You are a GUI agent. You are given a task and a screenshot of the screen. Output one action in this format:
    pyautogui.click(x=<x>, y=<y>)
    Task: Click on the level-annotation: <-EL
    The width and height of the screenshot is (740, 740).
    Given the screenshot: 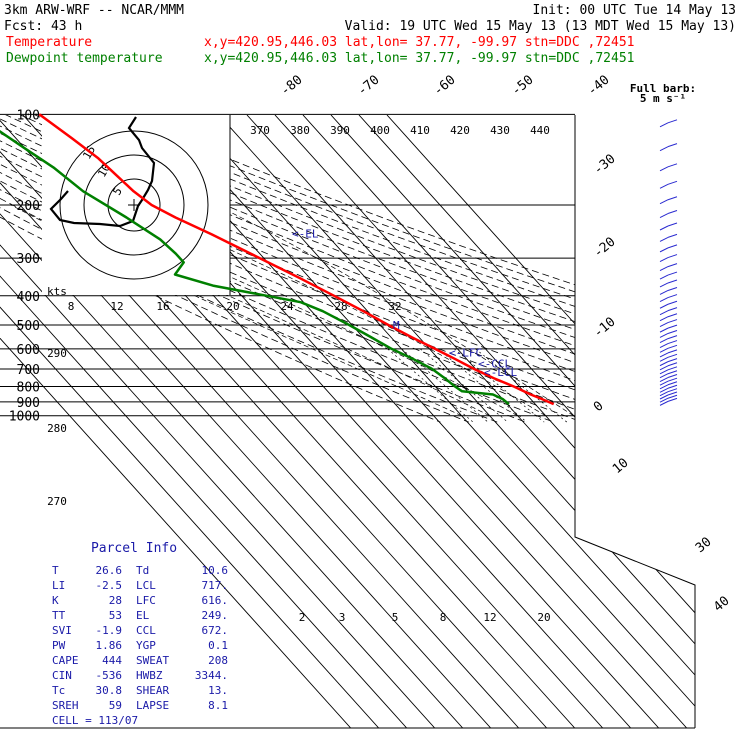 What is the action you would take?
    pyautogui.click(x=305, y=234)
    